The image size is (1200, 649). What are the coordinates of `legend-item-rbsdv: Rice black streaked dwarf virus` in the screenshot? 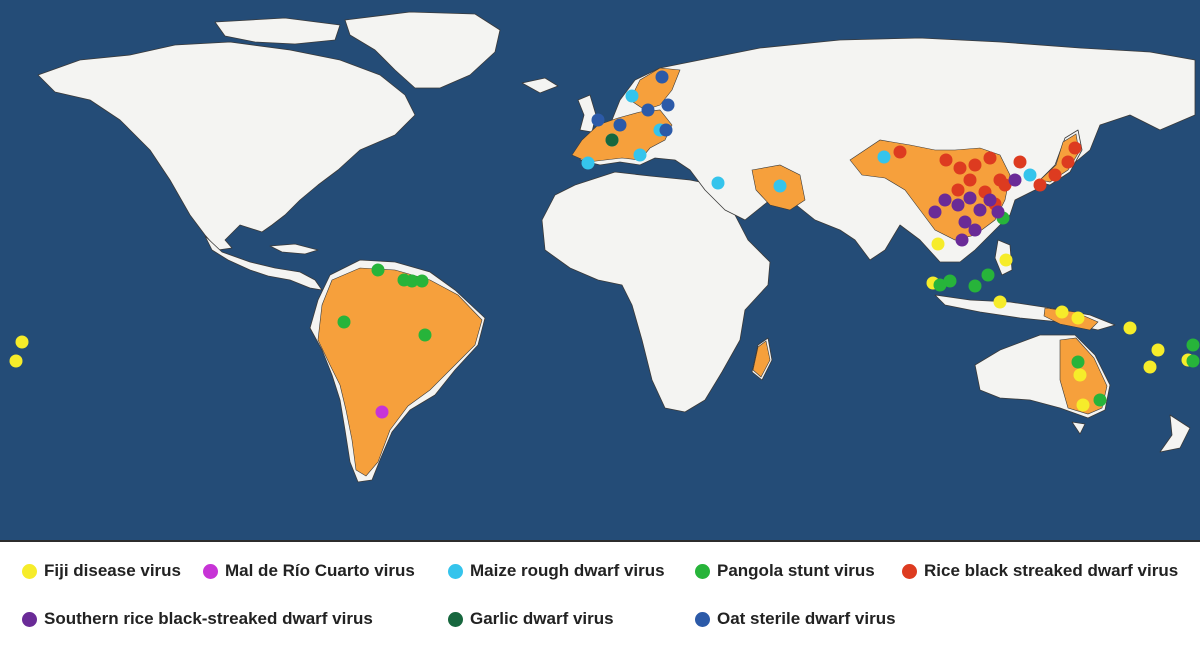 It's located at (1040, 571).